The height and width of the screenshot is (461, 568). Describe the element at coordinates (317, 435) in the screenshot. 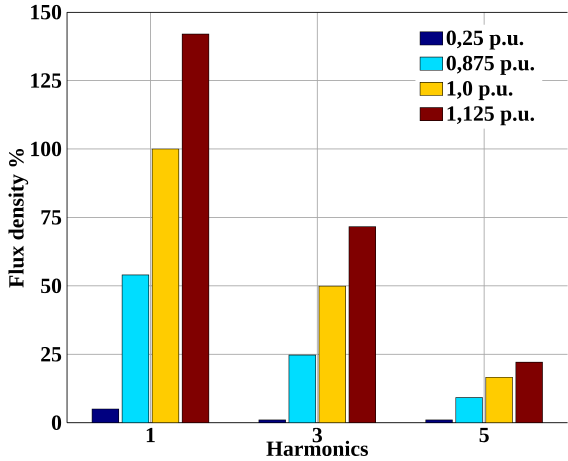

I see `x-tick-label: 3` at that location.